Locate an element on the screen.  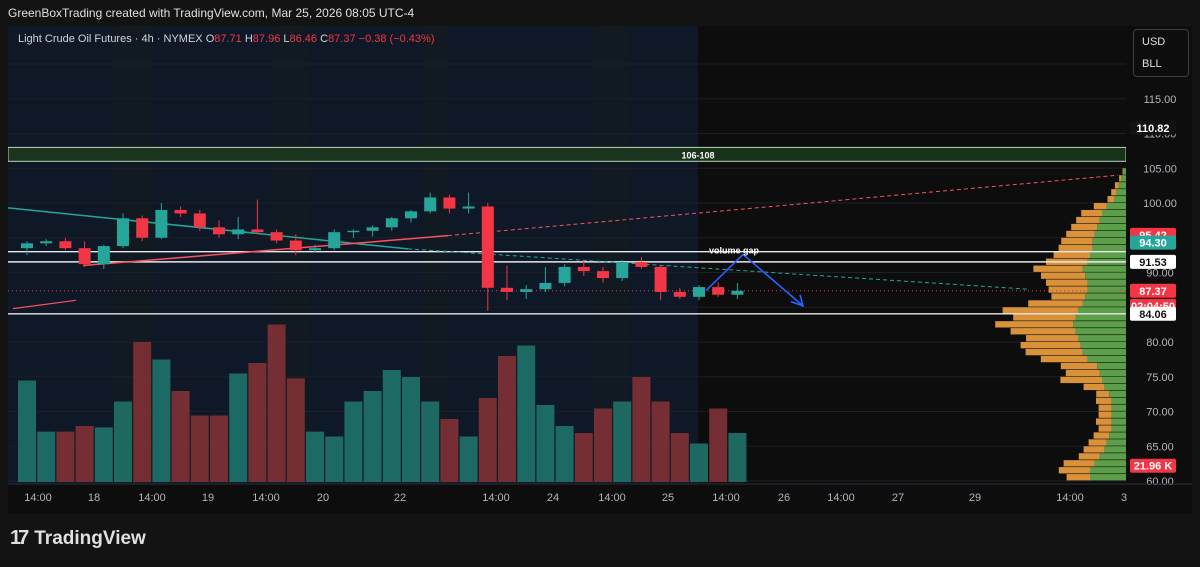
price-tick-6: 90.00 is located at coordinates (1160, 274).